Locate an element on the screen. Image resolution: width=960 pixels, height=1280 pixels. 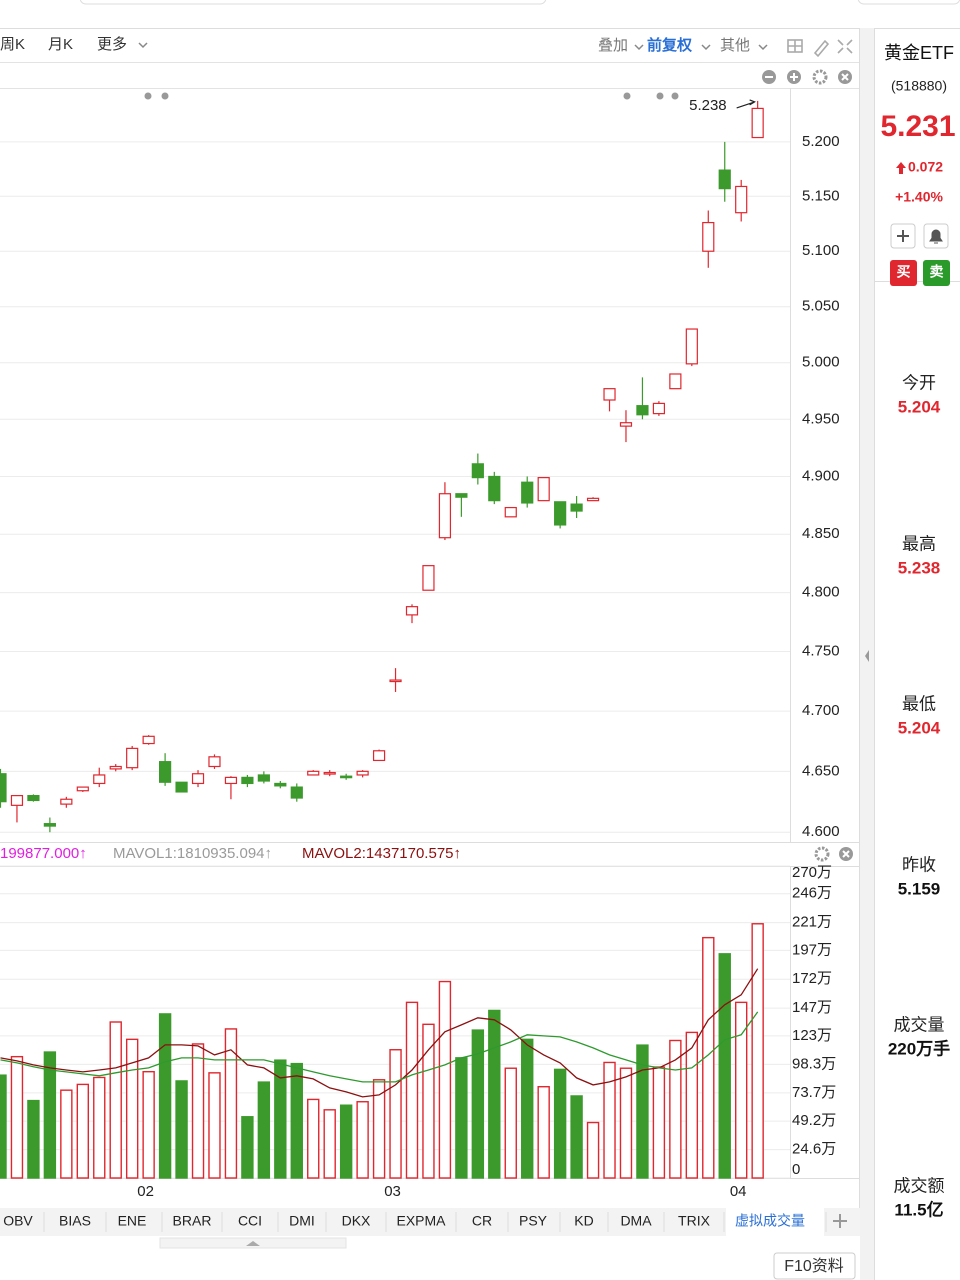
field-label: 成交额 is located at coordinates (919, 1185).